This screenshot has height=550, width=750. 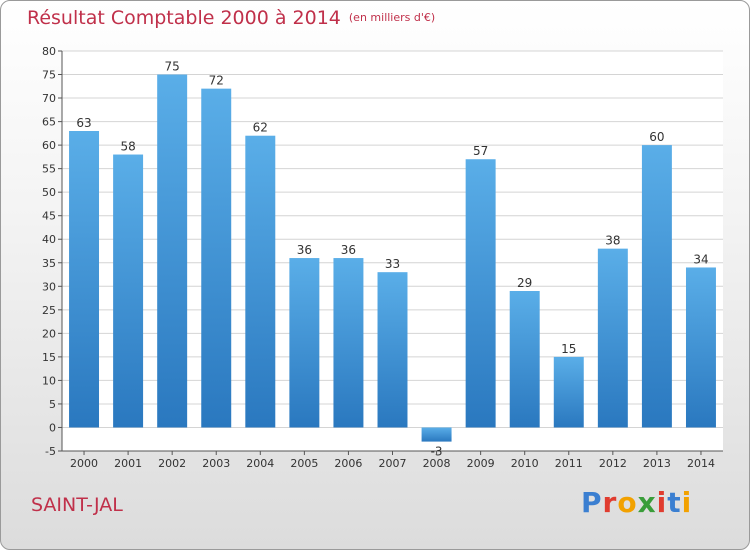 What do you see at coordinates (49, 333) in the screenshot?
I see `y-tick-label: 20` at bounding box center [49, 333].